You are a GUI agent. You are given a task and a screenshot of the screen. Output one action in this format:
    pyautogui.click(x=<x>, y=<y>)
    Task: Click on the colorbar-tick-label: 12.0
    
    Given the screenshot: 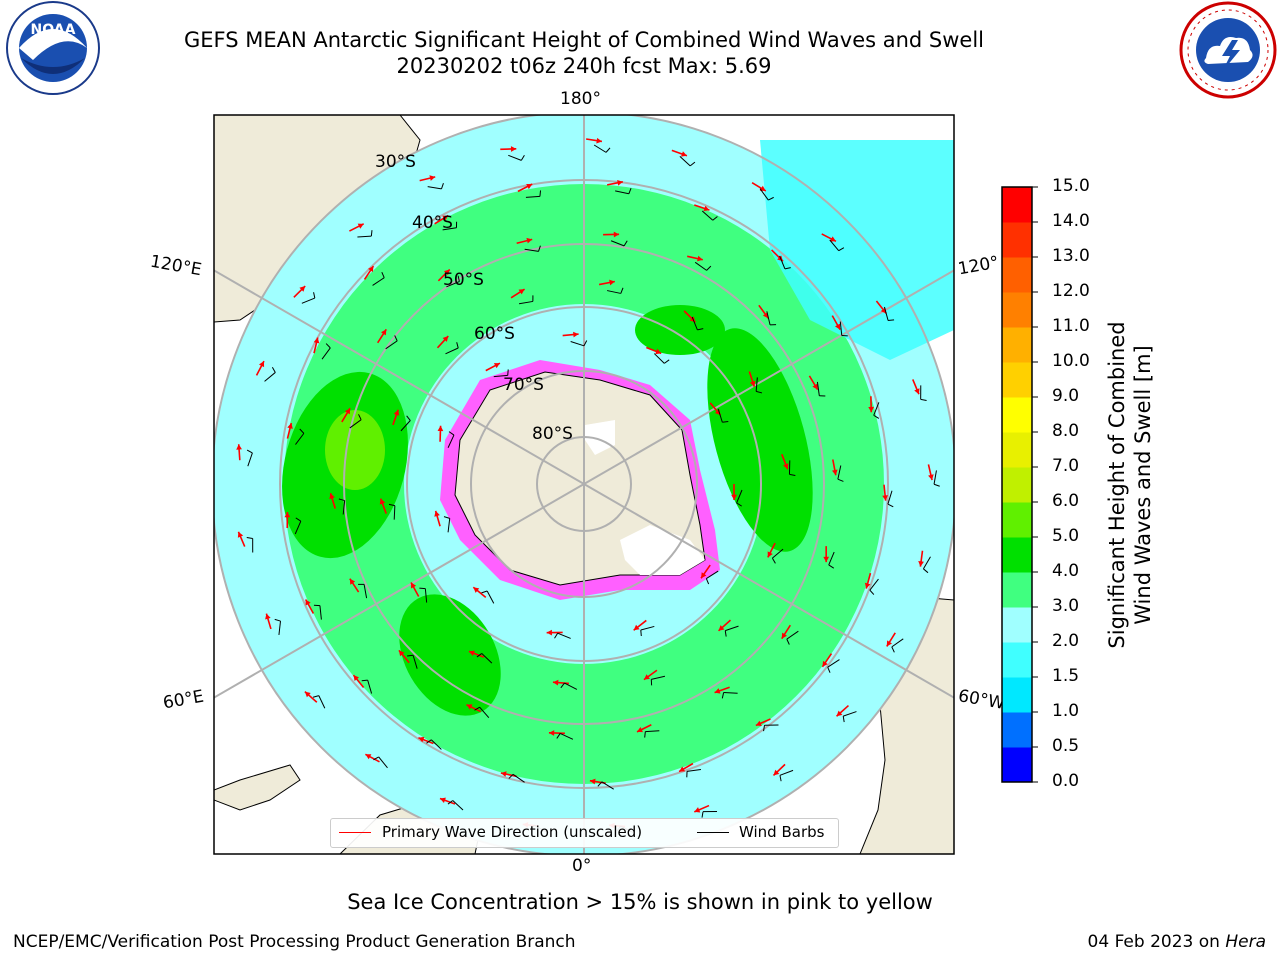 What is the action you would take?
    pyautogui.click(x=1071, y=291)
    